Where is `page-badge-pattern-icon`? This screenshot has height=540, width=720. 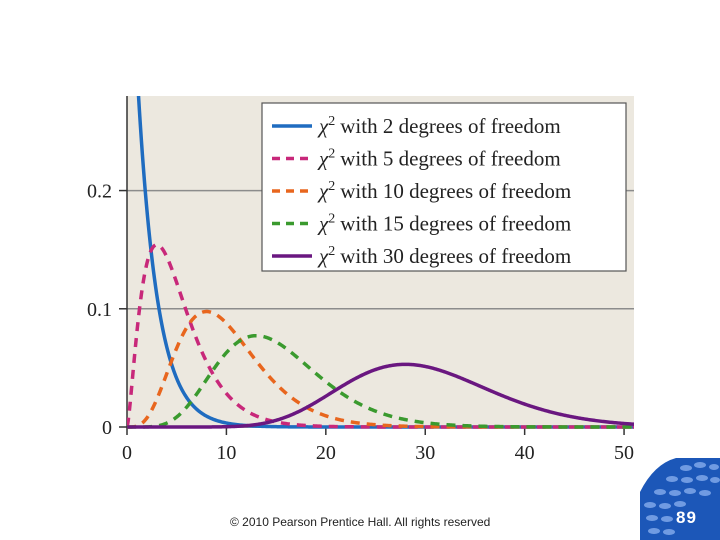 page-badge-pattern-icon is located at coordinates (680, 499).